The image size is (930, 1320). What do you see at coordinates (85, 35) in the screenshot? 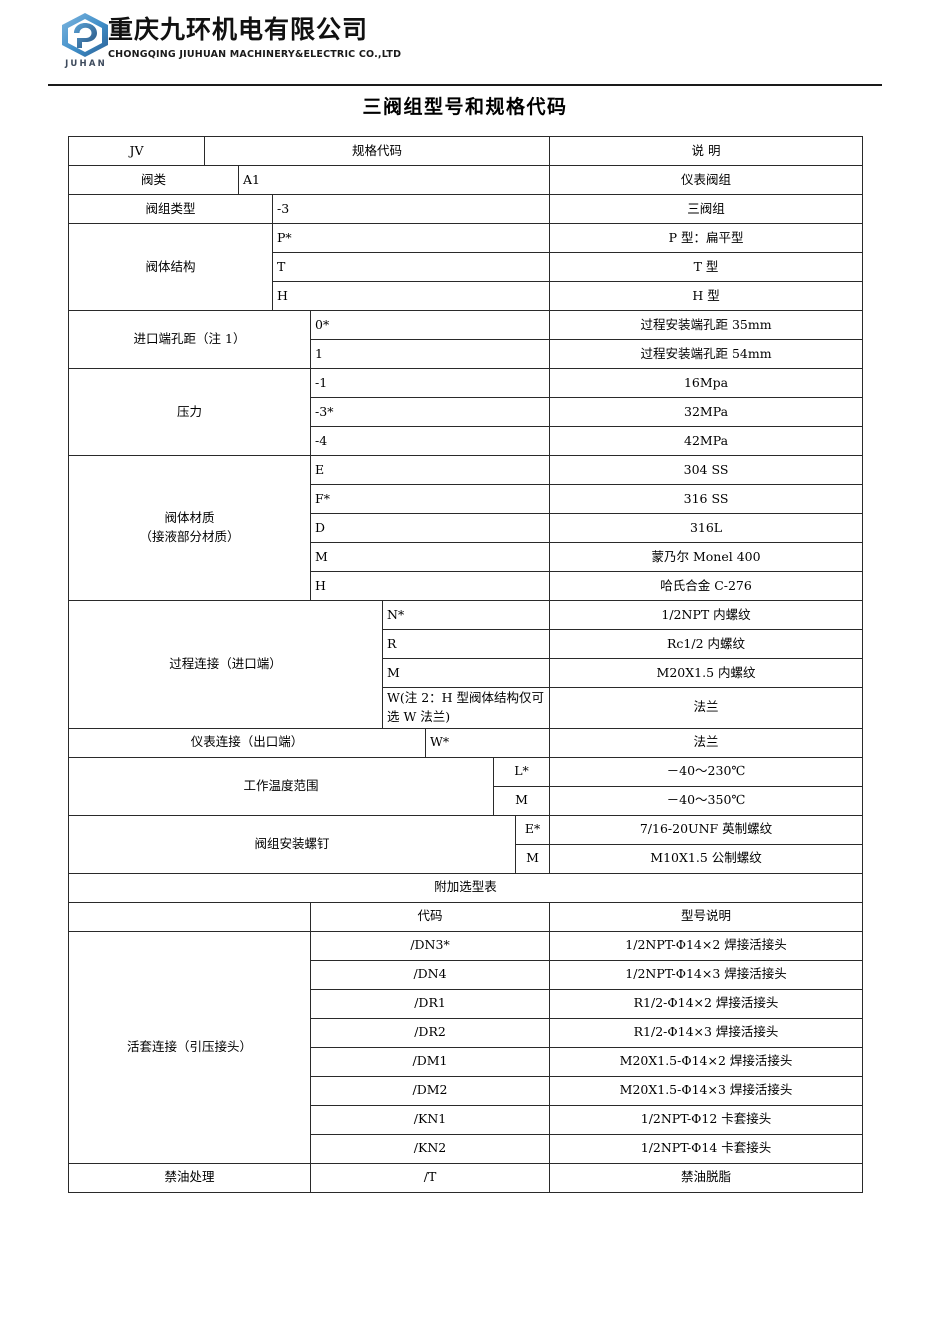
I see `juhan-hexagon-icon` at bounding box center [85, 35].